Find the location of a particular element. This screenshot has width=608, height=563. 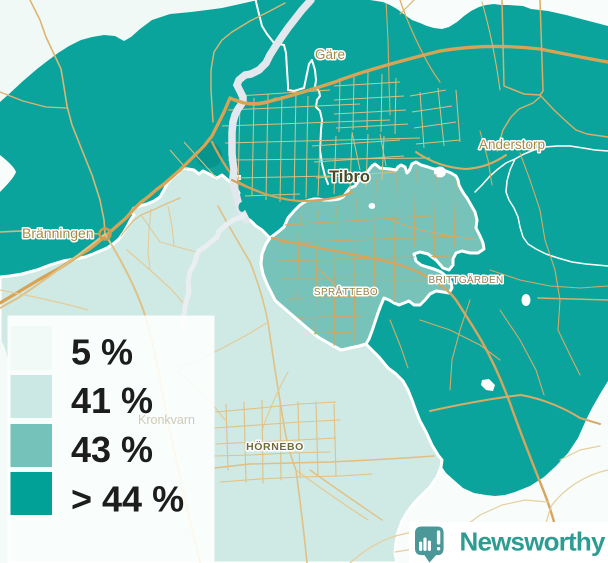

svg-text: 5 % is located at coordinates (102, 352).